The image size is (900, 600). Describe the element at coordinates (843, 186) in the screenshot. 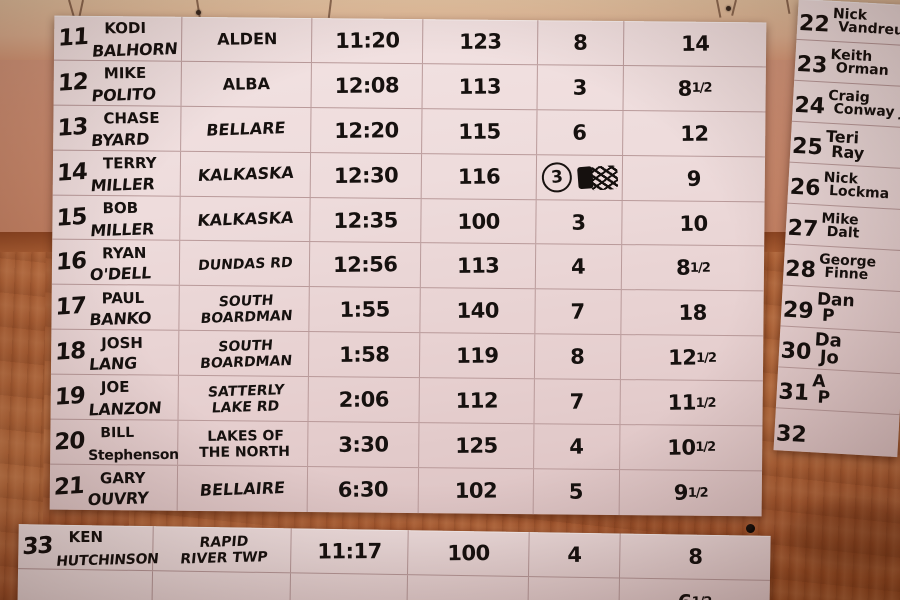

I see `list-item: 26 Nick Lockma` at that location.